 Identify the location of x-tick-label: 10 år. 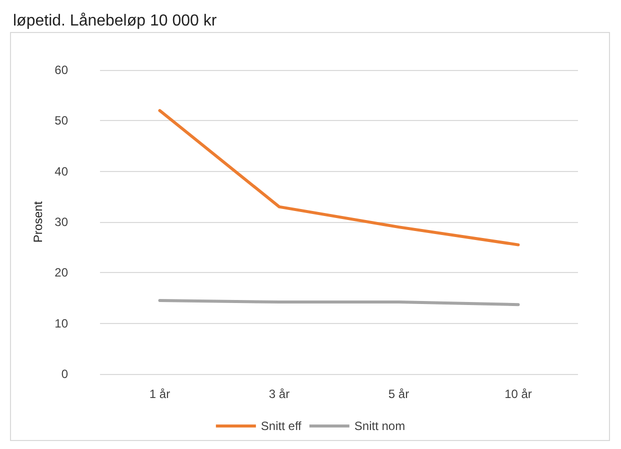
(518, 394).